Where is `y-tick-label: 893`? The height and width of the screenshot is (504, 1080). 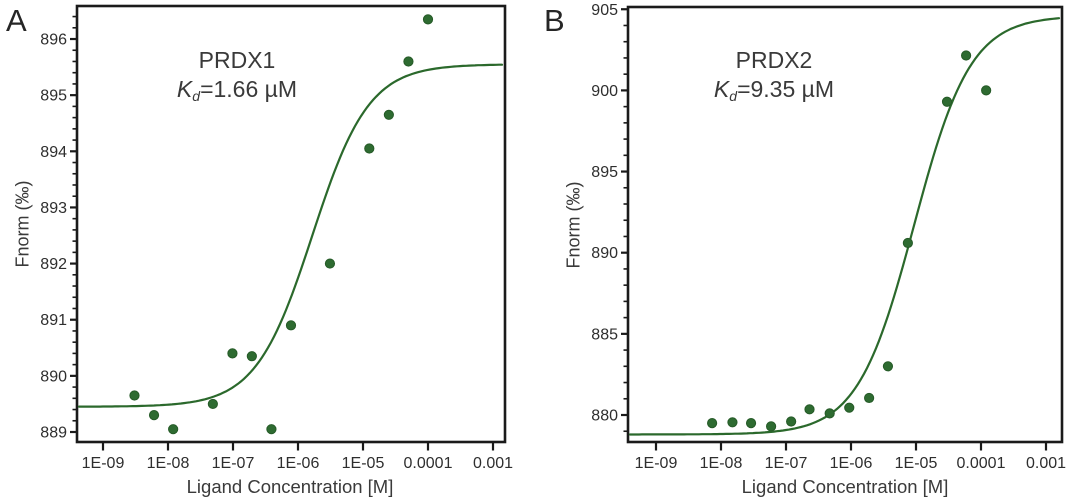
y-tick-label: 893 is located at coordinates (53, 208).